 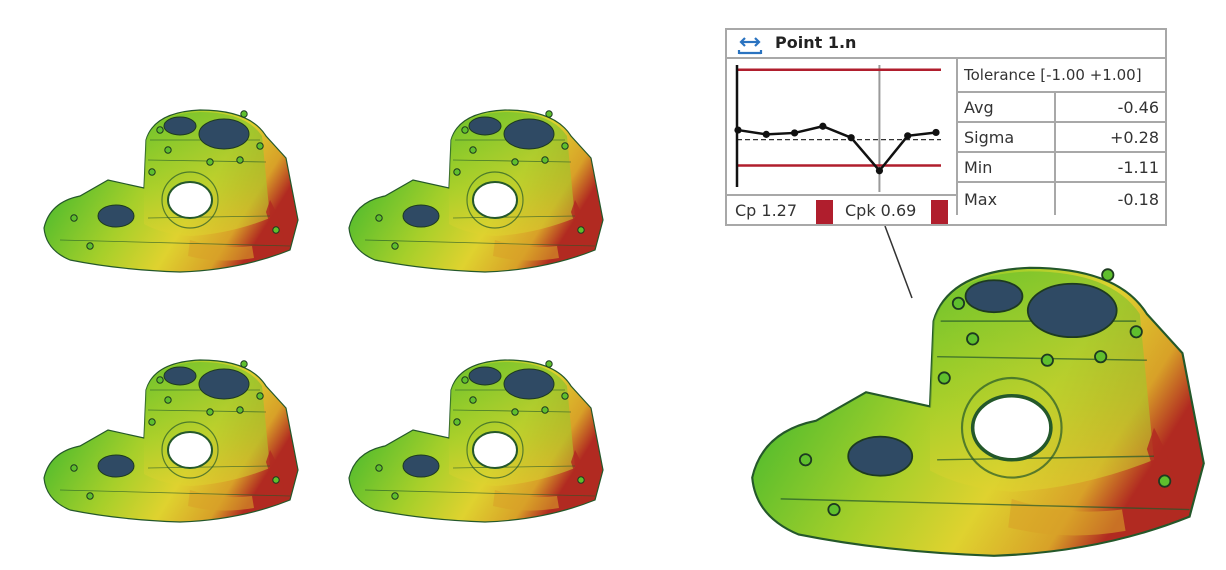 I want to click on capability-row: Cp 1.27 Cpk 0.69, so click(x=841, y=210).